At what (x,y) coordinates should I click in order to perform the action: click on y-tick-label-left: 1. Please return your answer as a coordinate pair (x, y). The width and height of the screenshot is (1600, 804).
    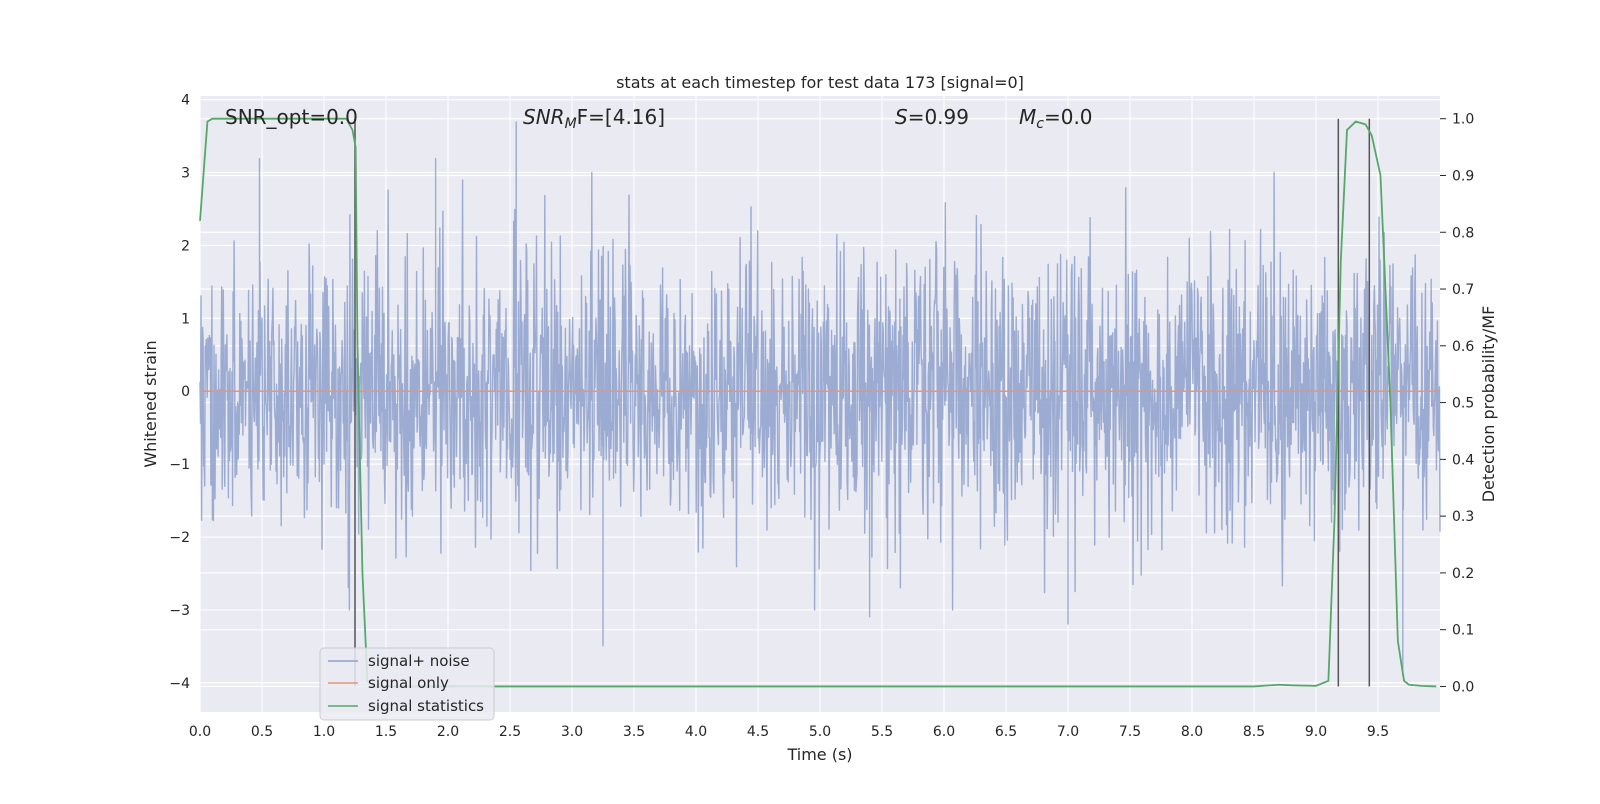
    Looking at the image, I should click on (185, 319).